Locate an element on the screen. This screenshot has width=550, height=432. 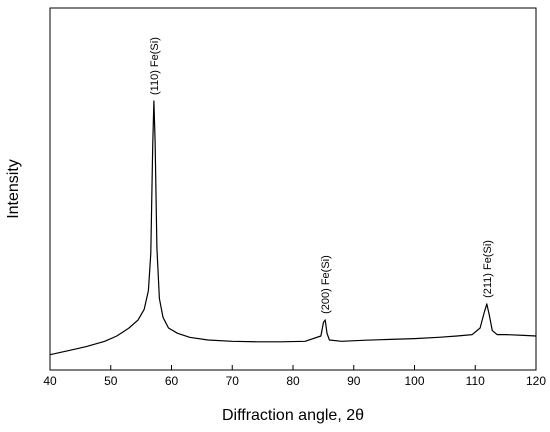
y-axis-label: Intensity is located at coordinates (13, 189).